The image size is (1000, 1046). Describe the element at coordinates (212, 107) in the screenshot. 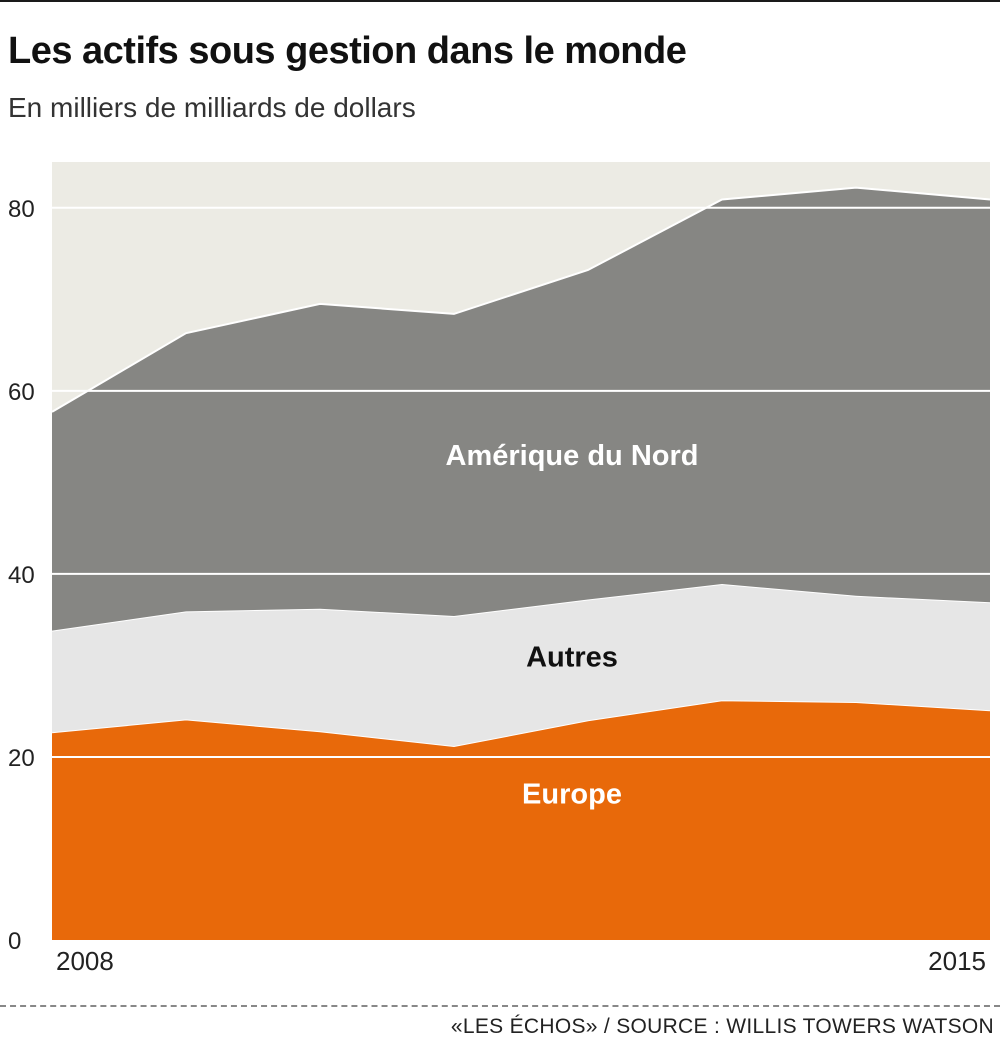

I see `chart-subtitle: En milliers de milliards de dollars` at that location.